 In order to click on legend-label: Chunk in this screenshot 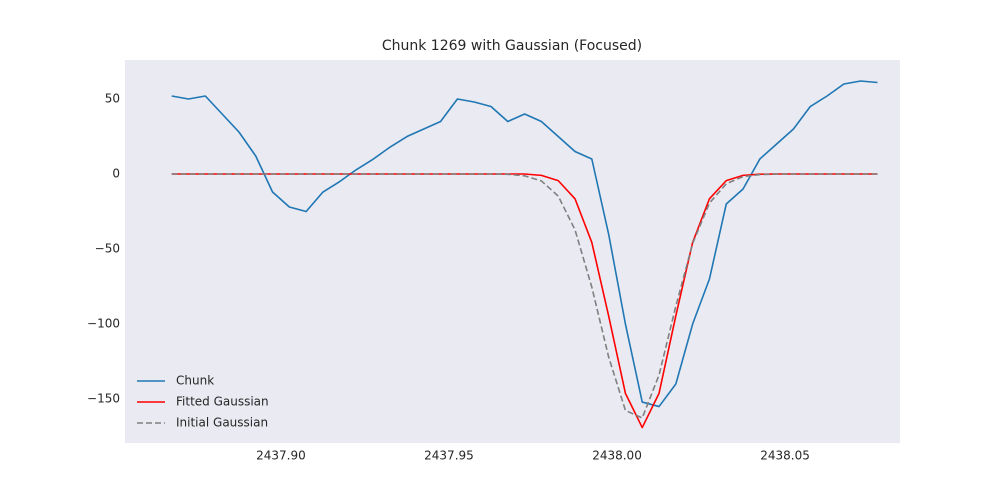, I will do `click(195, 381)`.